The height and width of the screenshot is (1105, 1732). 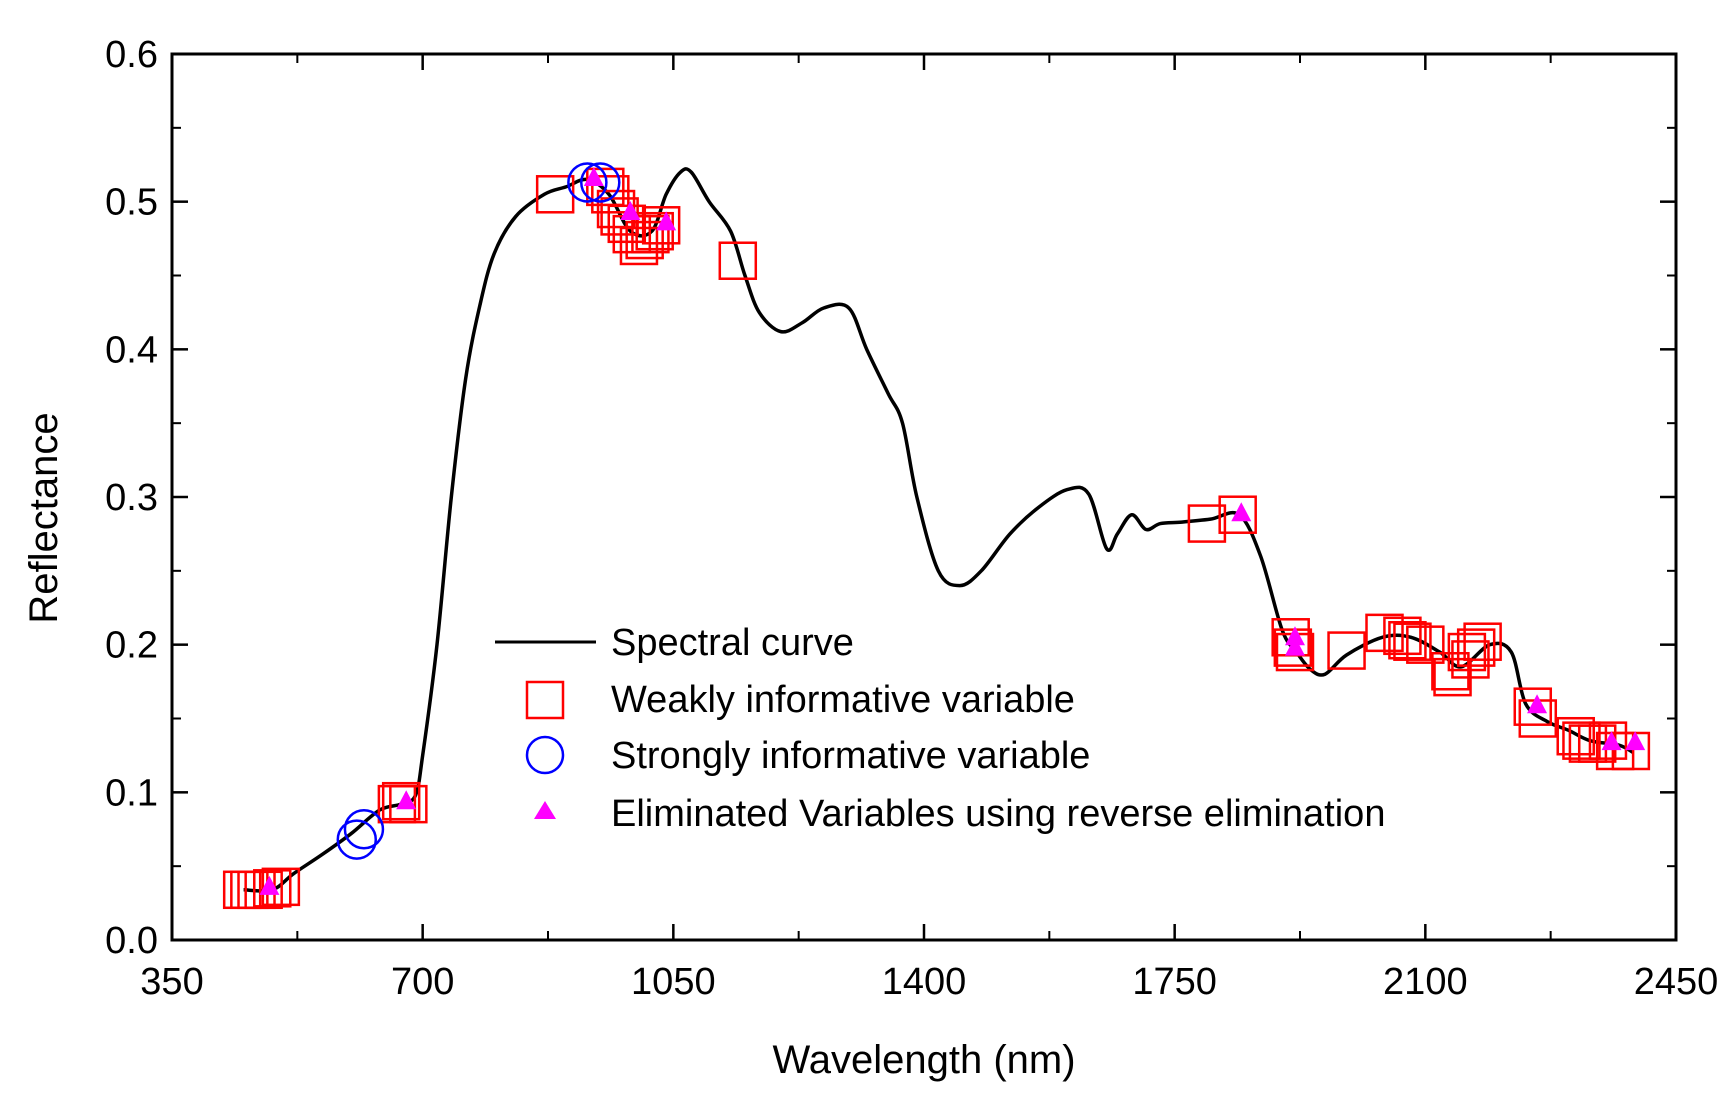 I want to click on y-tick-label: 0.6, so click(x=131, y=55).